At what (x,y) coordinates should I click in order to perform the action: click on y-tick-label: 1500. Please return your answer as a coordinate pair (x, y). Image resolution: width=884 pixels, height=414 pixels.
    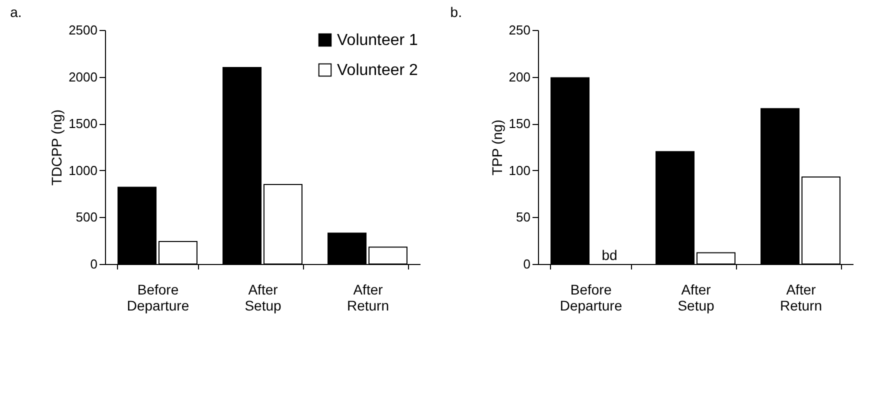
    Looking at the image, I should click on (83, 124).